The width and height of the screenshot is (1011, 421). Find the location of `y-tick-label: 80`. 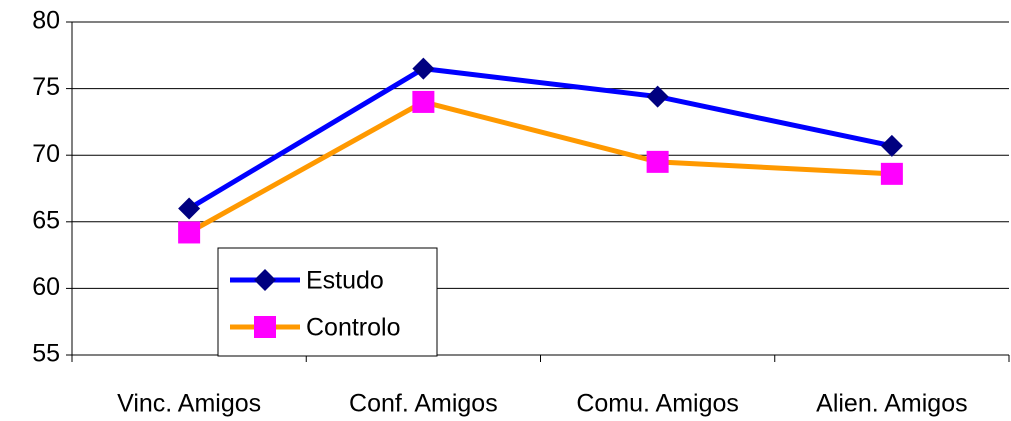

y-tick-label: 80 is located at coordinates (46, 21).